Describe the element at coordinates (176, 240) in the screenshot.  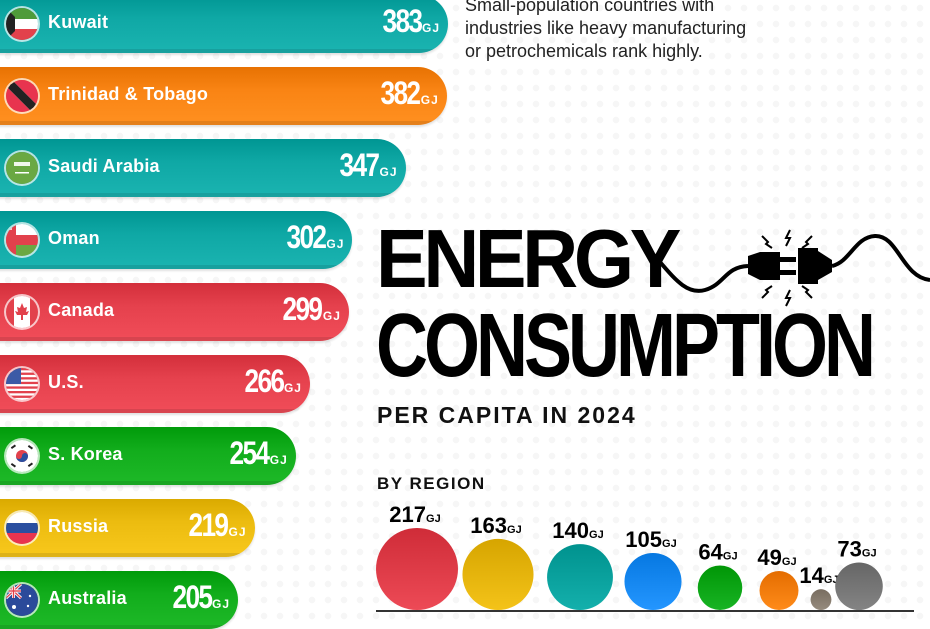
I see `country-bar: Oman 302 GJ` at that location.